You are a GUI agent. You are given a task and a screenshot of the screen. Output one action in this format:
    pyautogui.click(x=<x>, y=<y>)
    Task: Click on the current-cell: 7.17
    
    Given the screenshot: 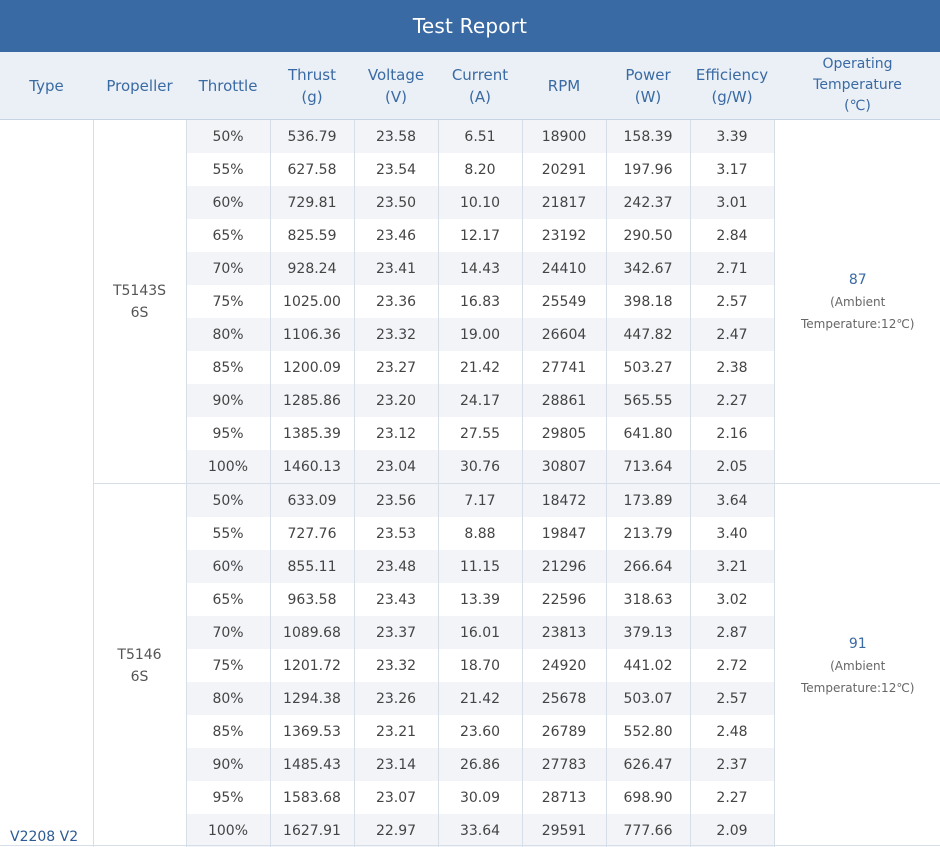 What is the action you would take?
    pyautogui.click(x=480, y=501)
    